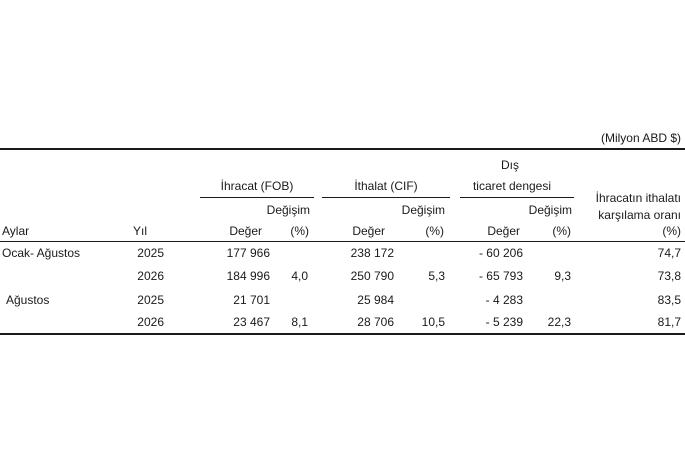 The width and height of the screenshot is (685, 450). What do you see at coordinates (504, 300) in the screenshot?
I see `row-dis-deger: - 4 283` at bounding box center [504, 300].